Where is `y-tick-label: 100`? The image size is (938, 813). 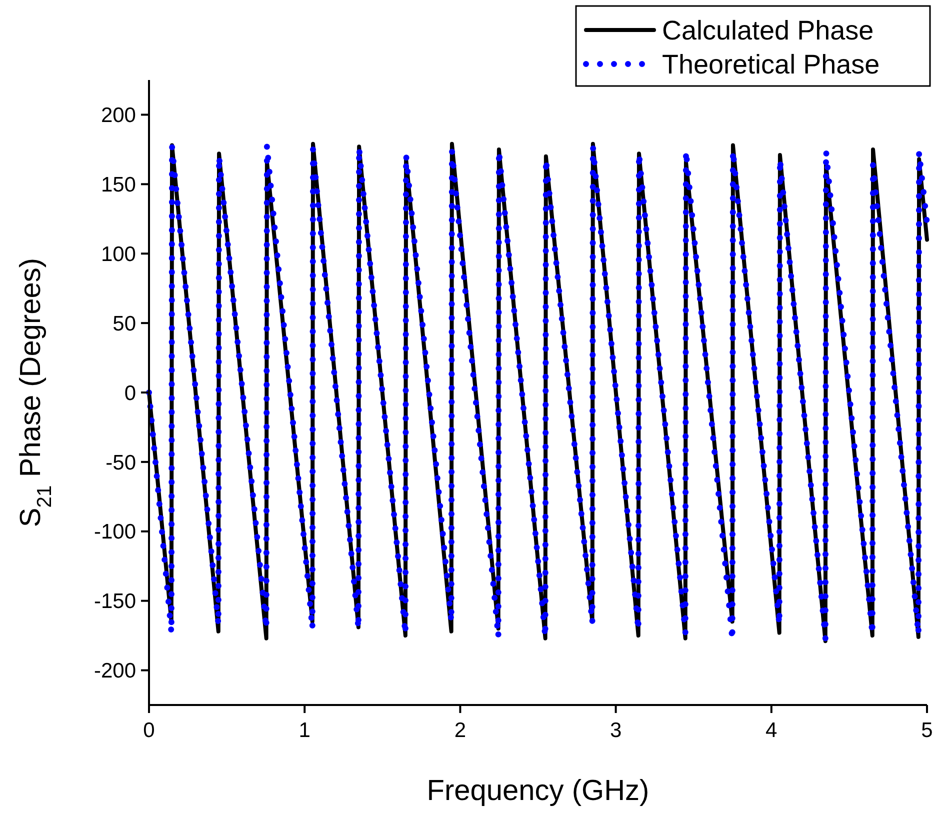 y-tick-label: 100 is located at coordinates (118, 254).